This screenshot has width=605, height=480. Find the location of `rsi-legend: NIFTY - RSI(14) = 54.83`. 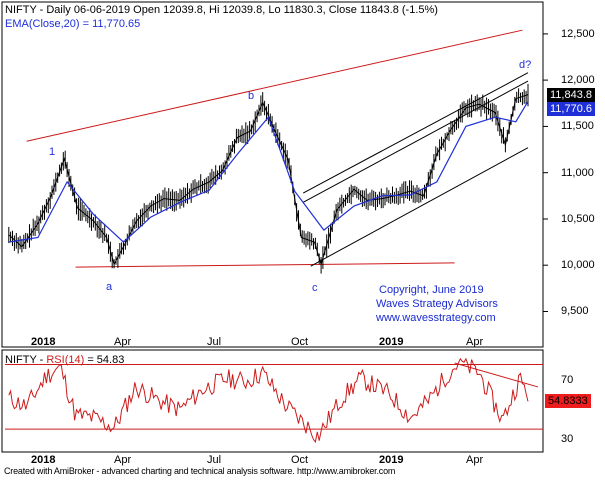

rsi-legend: NIFTY - RSI(14) = 54.83 is located at coordinates (64, 360).